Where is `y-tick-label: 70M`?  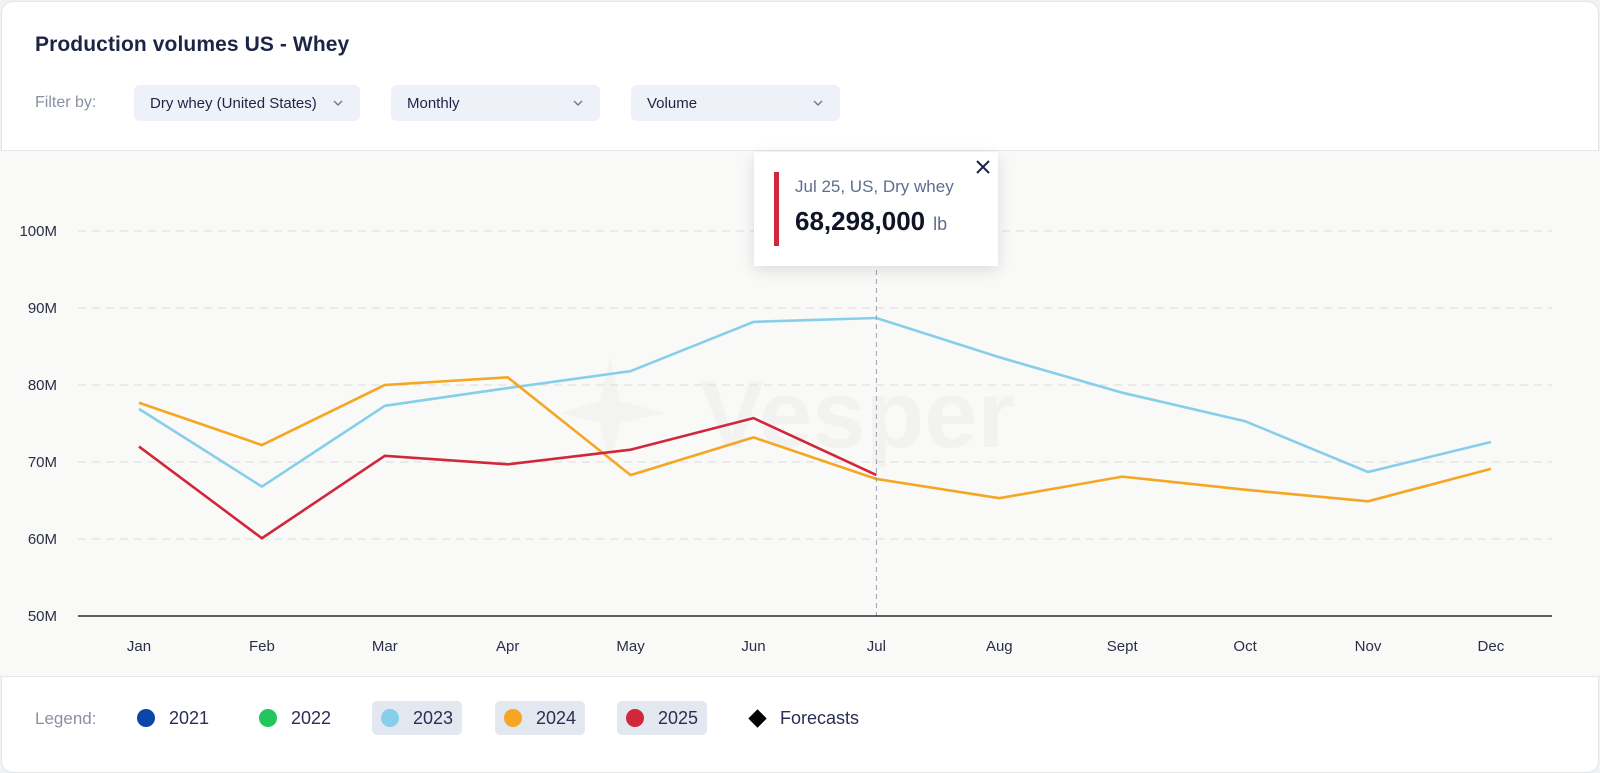
y-tick-label: 70M is located at coordinates (42, 462).